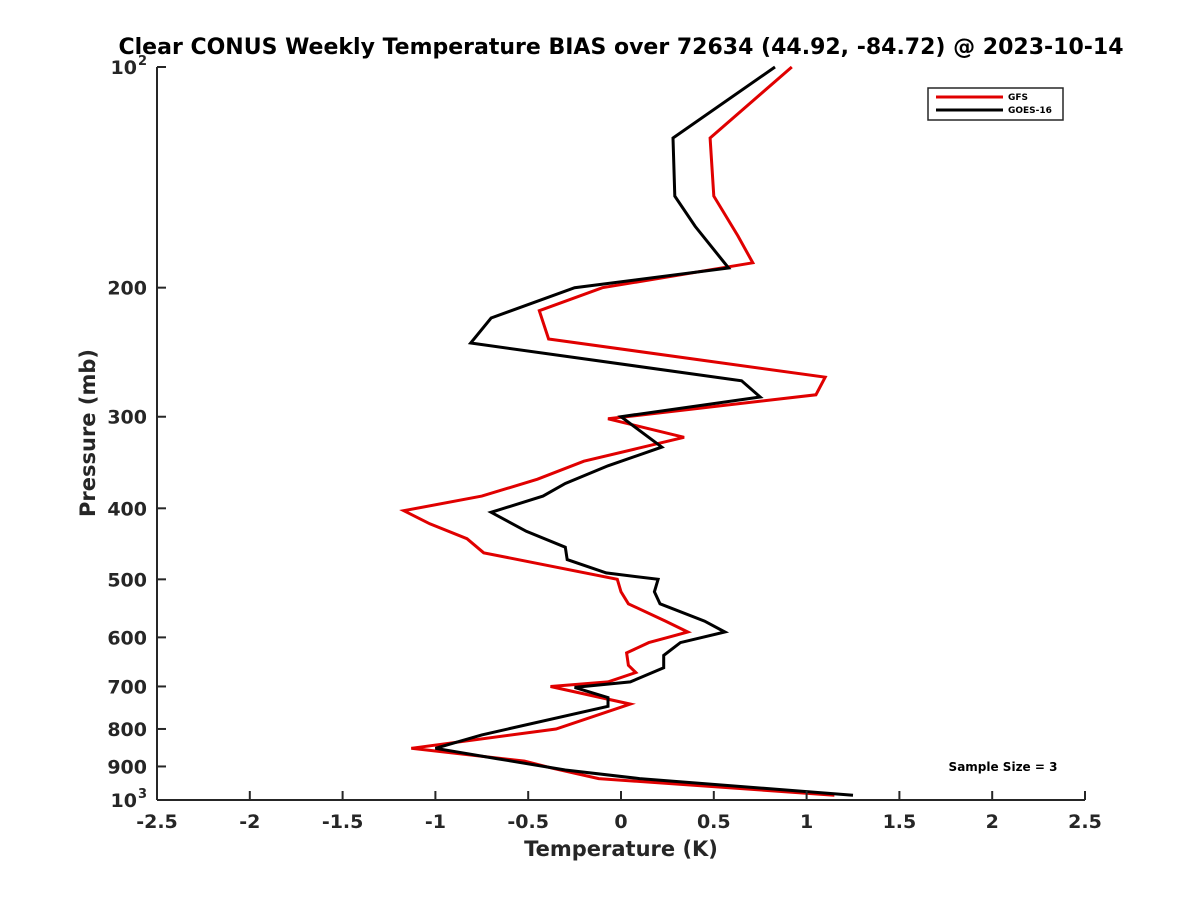 The height and width of the screenshot is (900, 1200). I want to click on y-tick-label: 200, so click(127, 289).